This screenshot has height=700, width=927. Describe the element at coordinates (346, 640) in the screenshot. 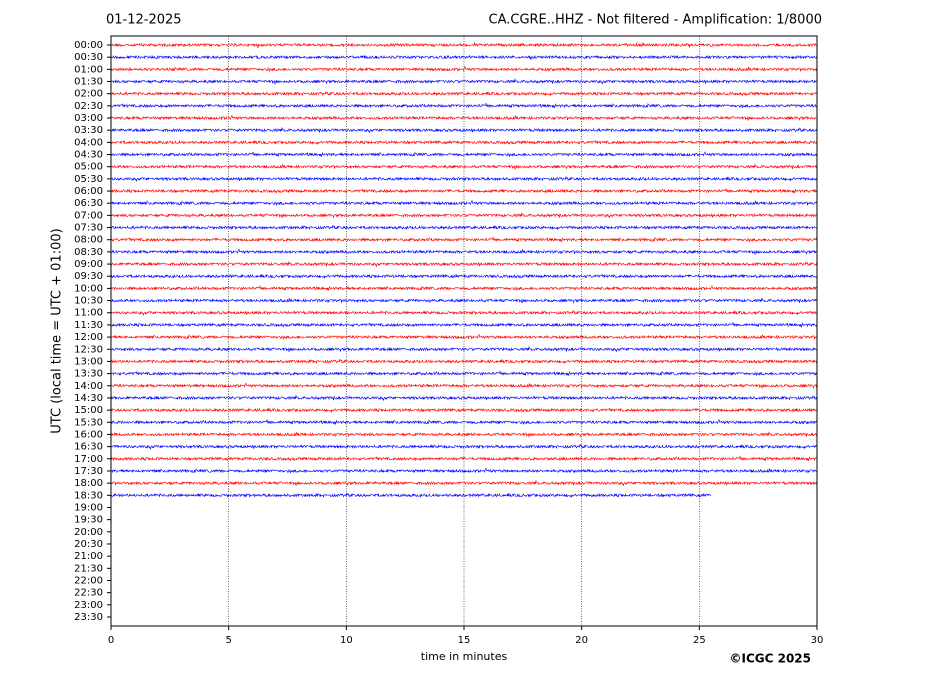

I see `x-tick-label: 10` at that location.